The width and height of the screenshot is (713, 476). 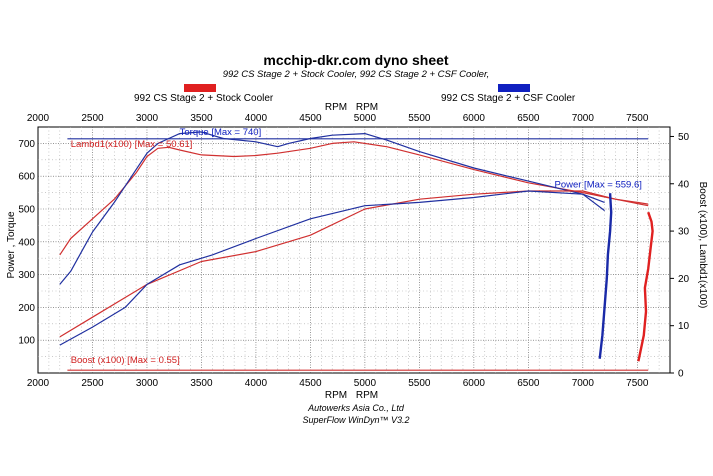 What do you see at coordinates (355, 60) in the screenshot?
I see `chart-title: mcchip-dkr.com dyno sheet` at bounding box center [355, 60].